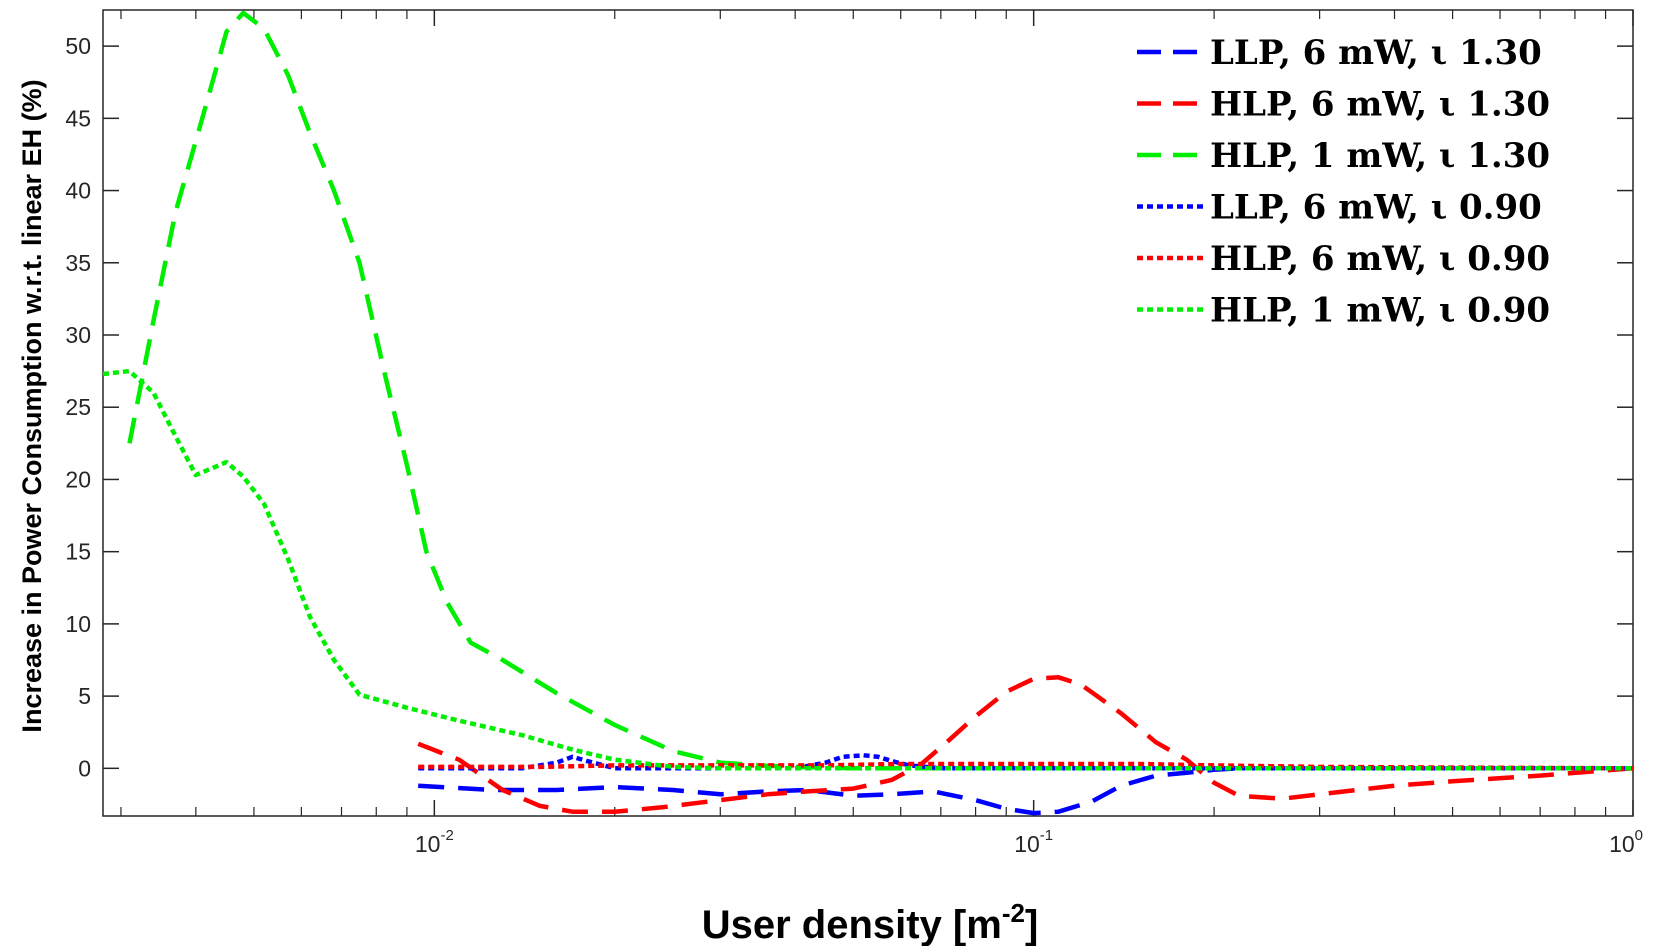  What do you see at coordinates (1380, 259) in the screenshot?
I see `legend-label-5: HLP, 6 mW, ι 0.90` at bounding box center [1380, 259].